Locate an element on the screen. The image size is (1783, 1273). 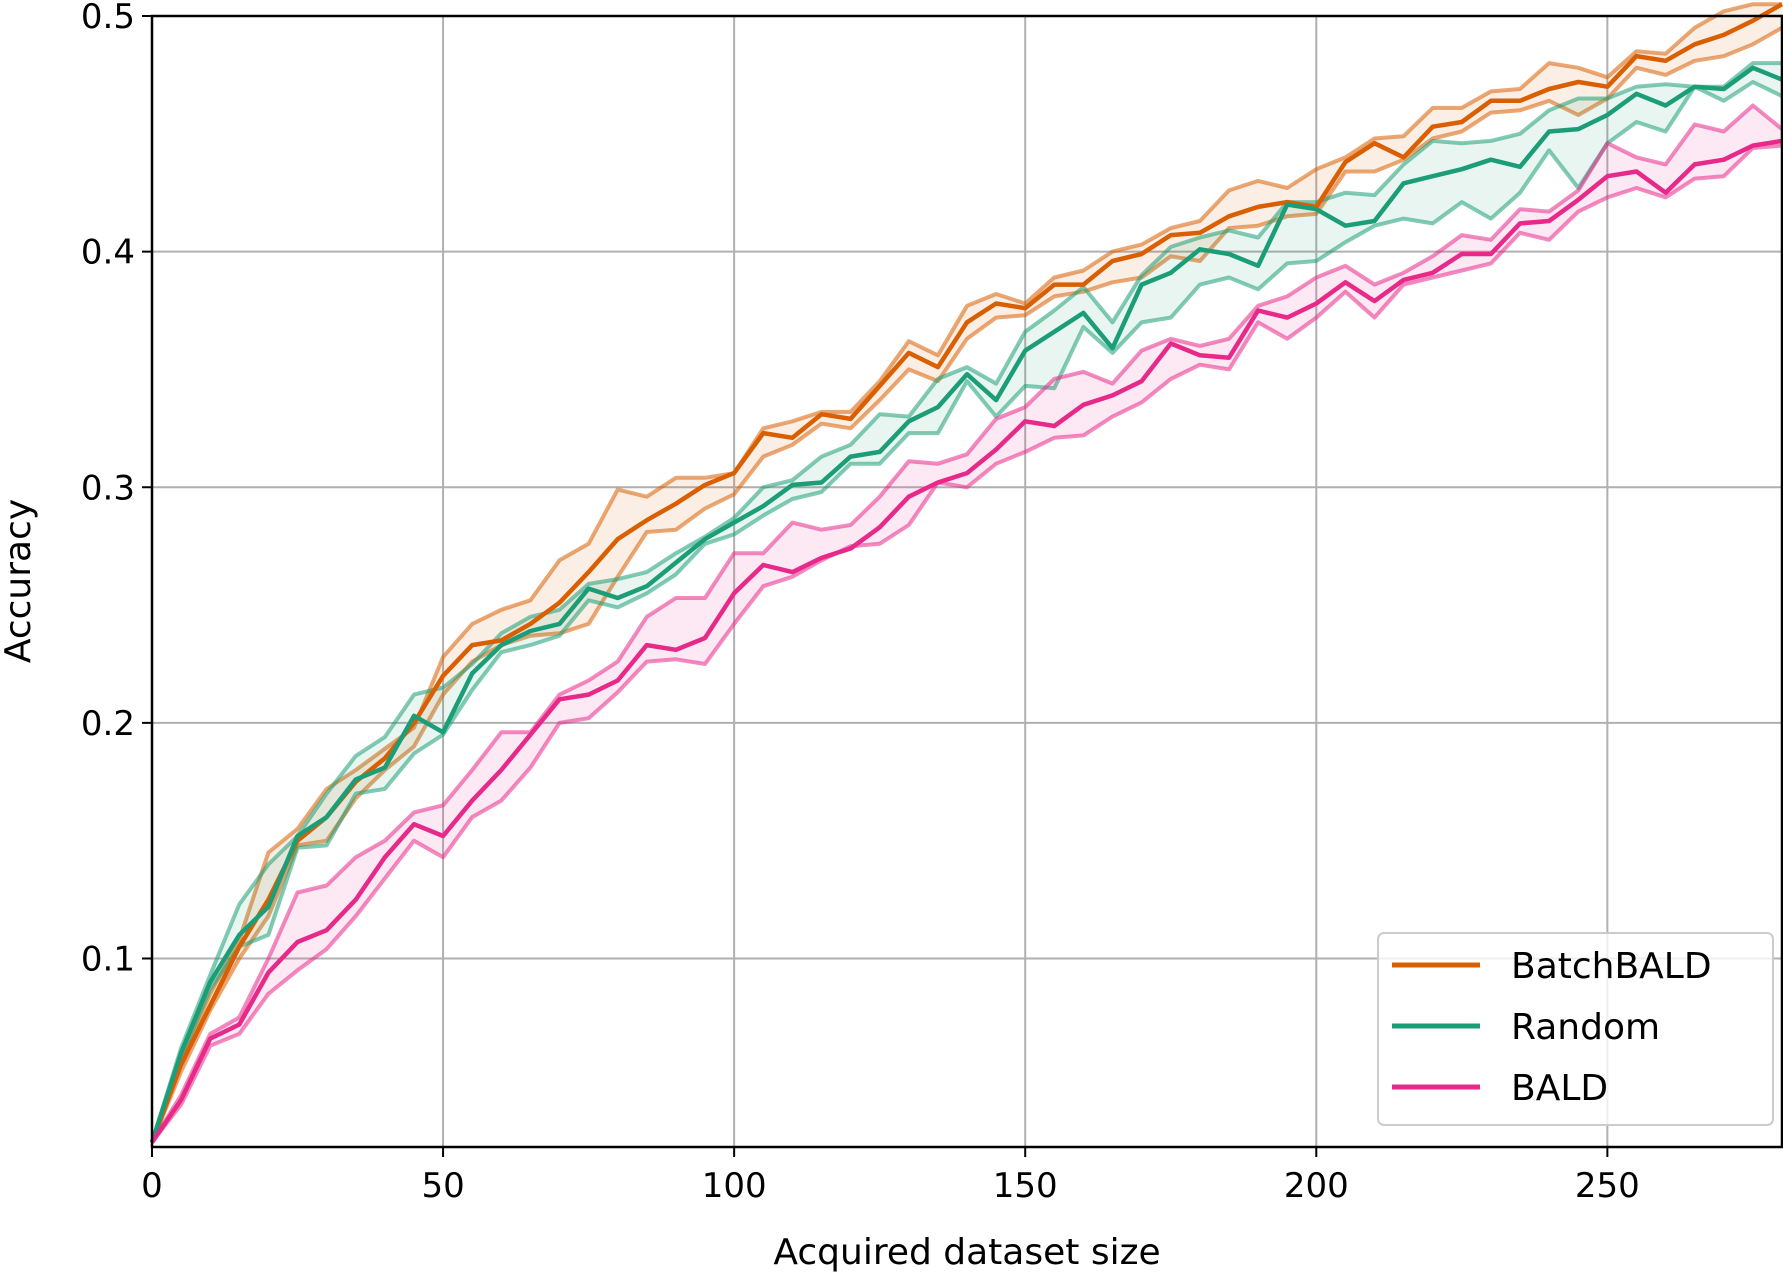
legend: BatchBALD Random BALD is located at coordinates (1575, 1029).